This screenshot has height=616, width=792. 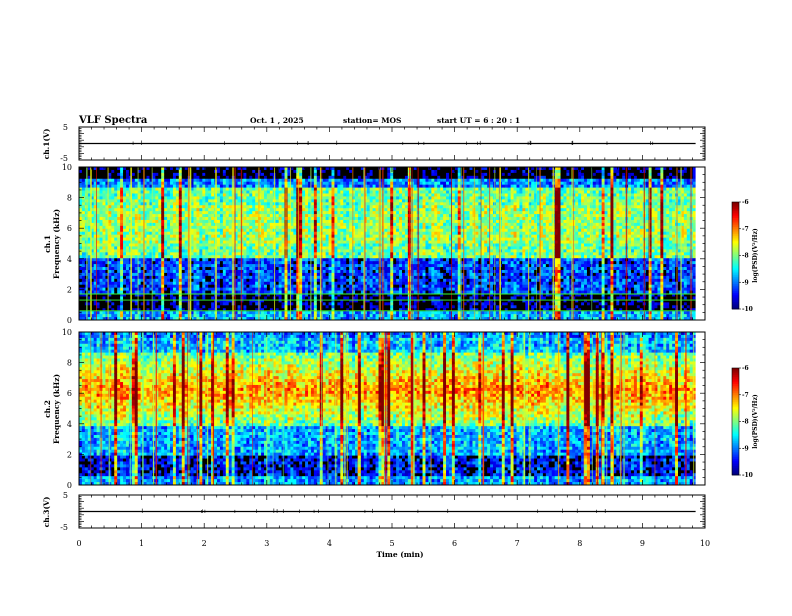 I want to click on ch1-ytick-top: 5, so click(x=65, y=127).